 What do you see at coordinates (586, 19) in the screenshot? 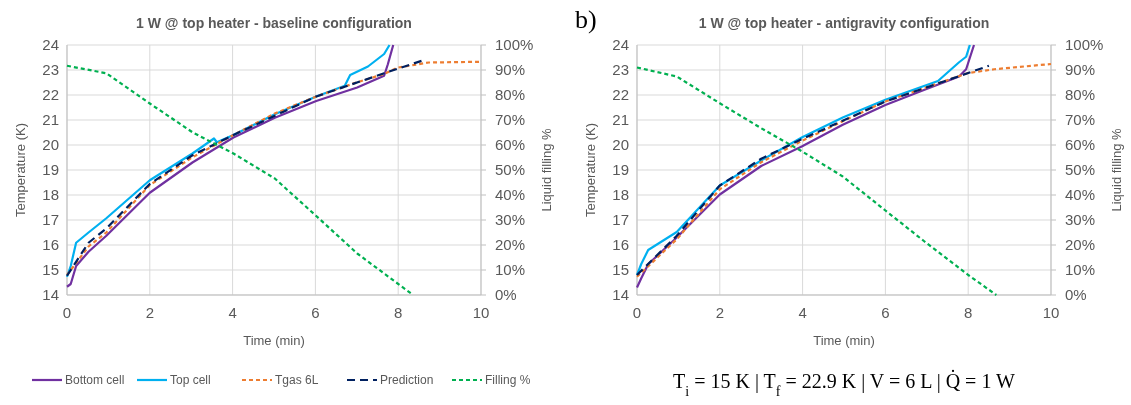
I see `text: b)` at bounding box center [586, 19].